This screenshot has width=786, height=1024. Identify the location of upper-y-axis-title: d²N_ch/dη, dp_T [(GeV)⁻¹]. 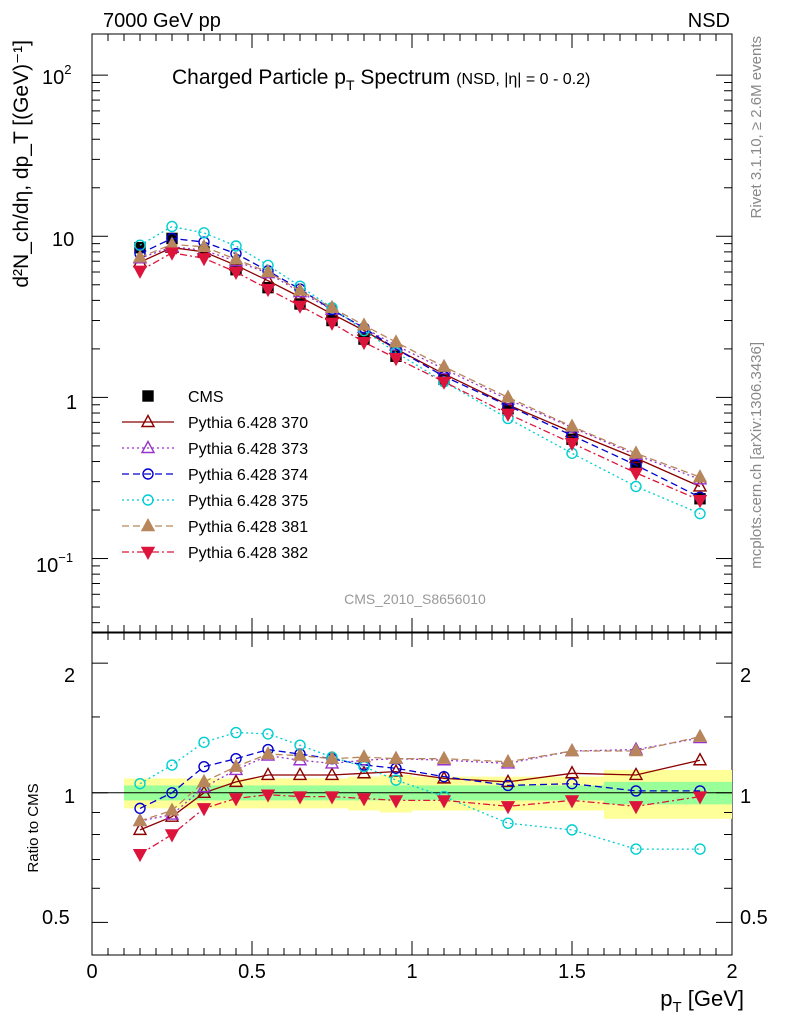
(21, 164).